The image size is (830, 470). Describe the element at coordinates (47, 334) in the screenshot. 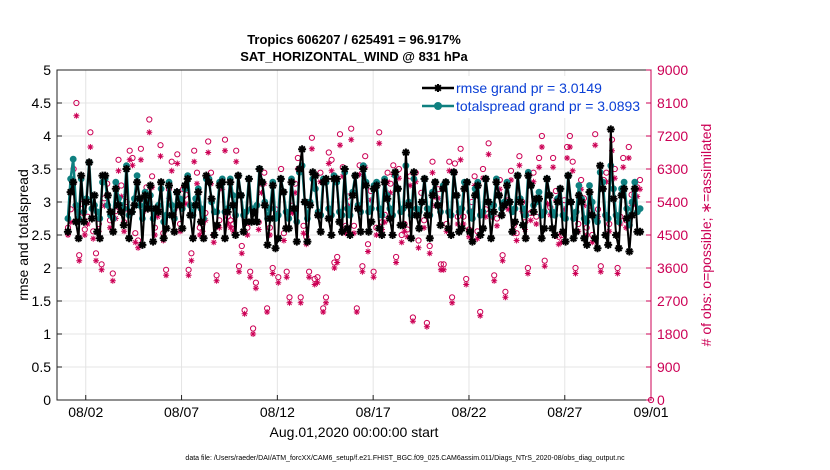

I see `y-tick-label: 1` at that location.